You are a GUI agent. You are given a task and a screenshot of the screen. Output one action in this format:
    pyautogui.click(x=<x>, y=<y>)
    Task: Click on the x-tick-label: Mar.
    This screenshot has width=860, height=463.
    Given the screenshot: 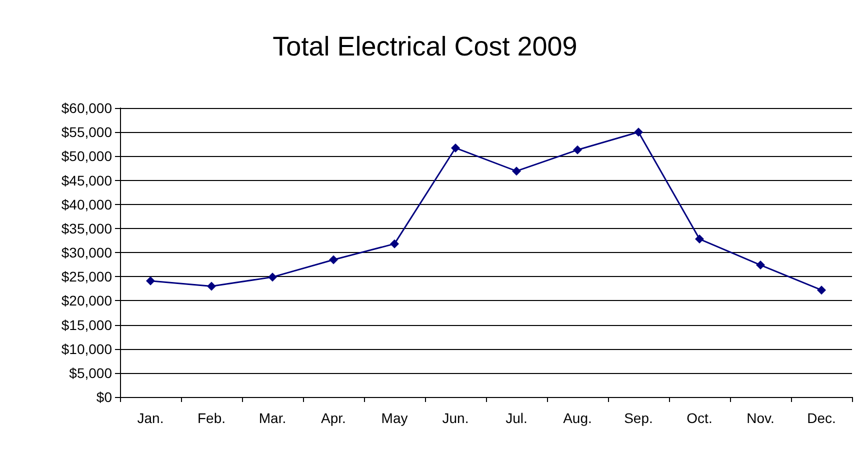 What is the action you would take?
    pyautogui.click(x=272, y=418)
    